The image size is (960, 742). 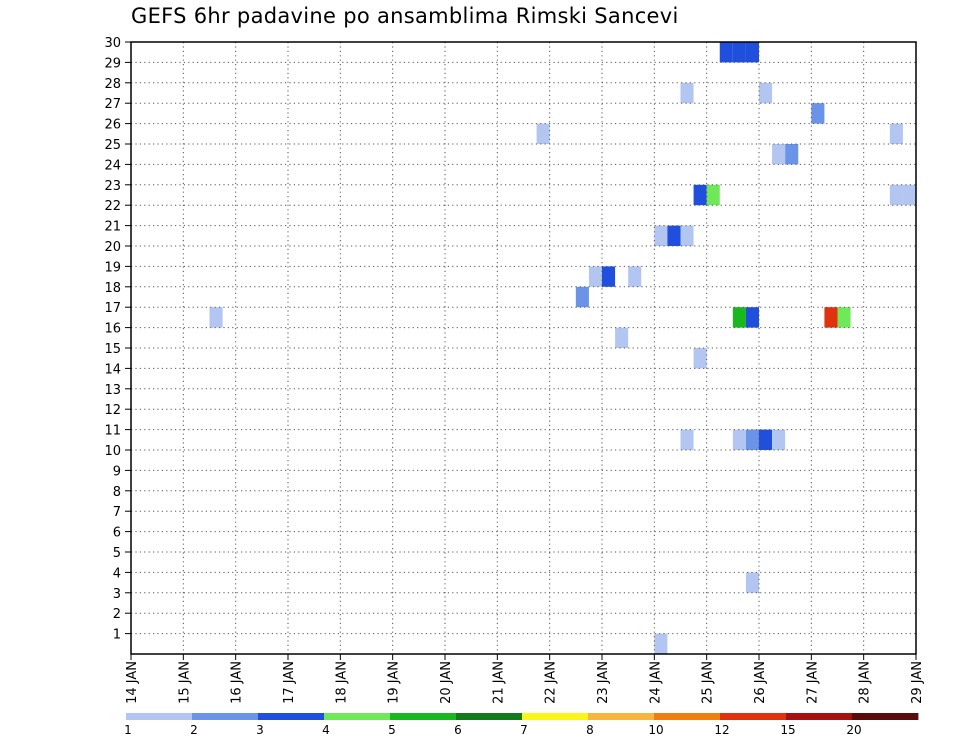 I want to click on legend-label: 3, so click(x=260, y=730).